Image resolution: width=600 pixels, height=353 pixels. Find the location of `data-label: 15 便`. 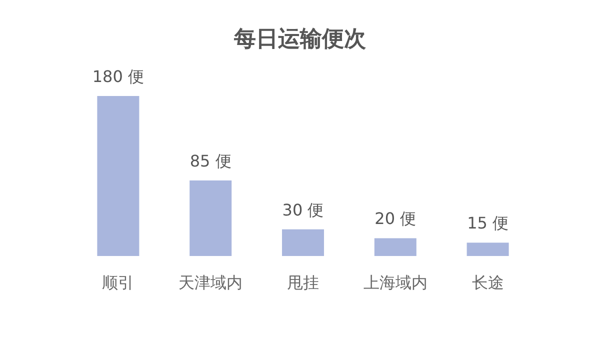

data-label: 15 便 is located at coordinates (488, 223).